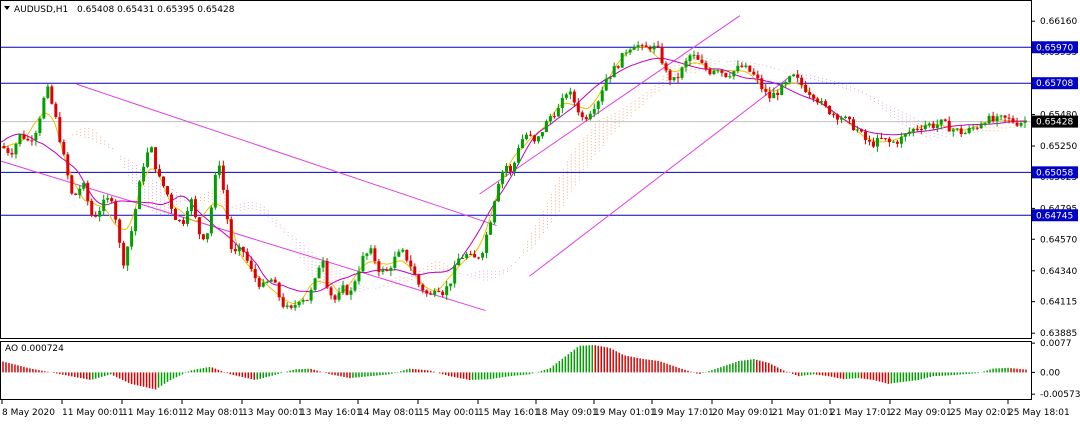 Image resolution: width=1080 pixels, height=427 pixels. What do you see at coordinates (509, 413) in the screenshot?
I see `time-tick-label: 15 May 16:01` at bounding box center [509, 413].